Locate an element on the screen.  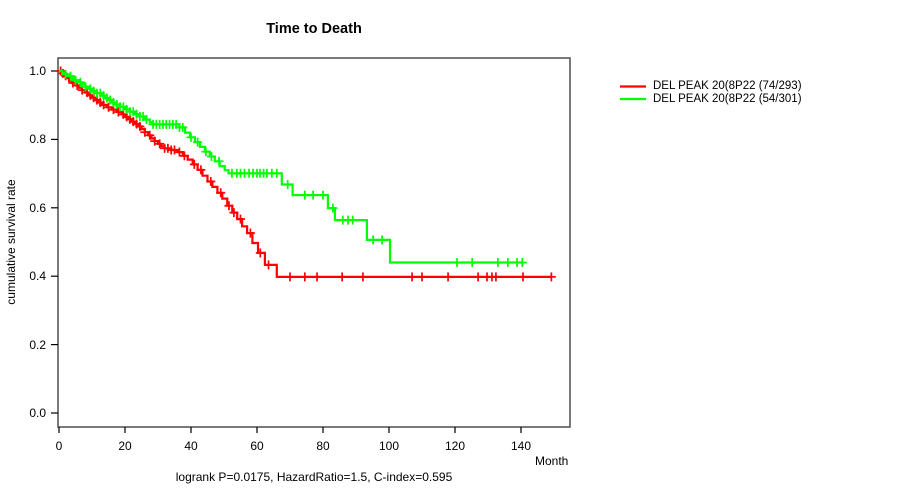
x-tick-label: 100 is located at coordinates (389, 446).